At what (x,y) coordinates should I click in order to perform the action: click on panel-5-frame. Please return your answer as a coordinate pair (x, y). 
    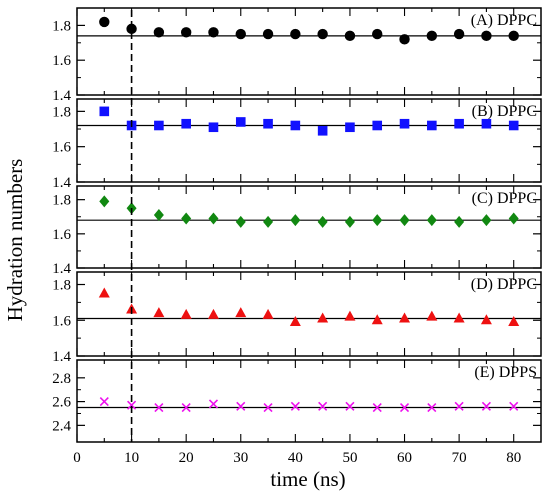
    Looking at the image, I should click on (309, 401).